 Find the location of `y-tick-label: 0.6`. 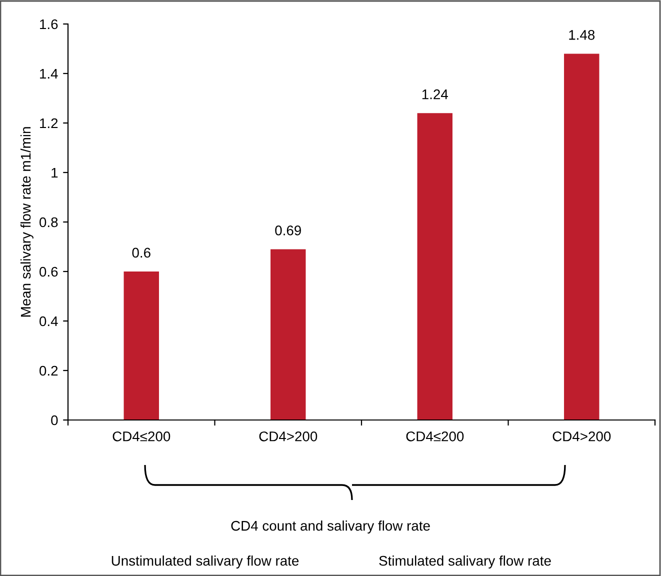

y-tick-label: 0.6 is located at coordinates (49, 271).